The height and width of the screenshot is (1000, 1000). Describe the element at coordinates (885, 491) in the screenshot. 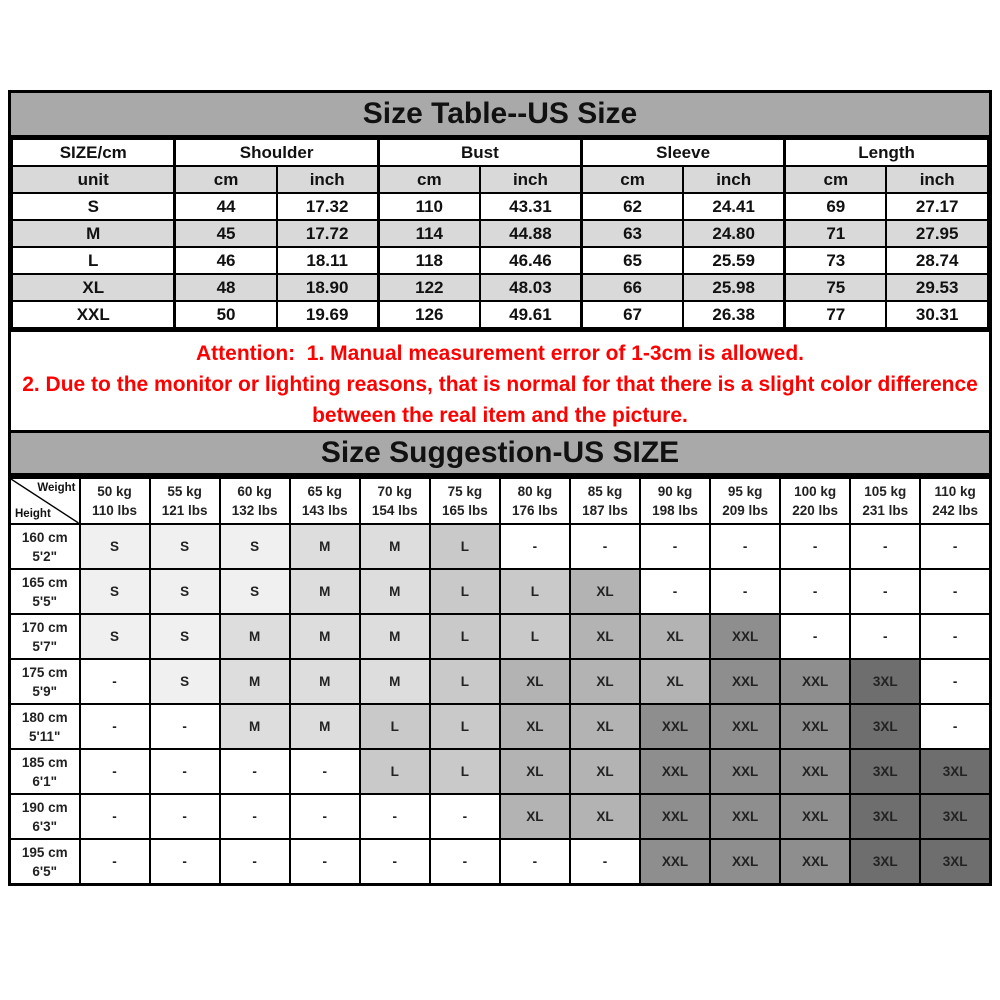

I see `weight-kg: 105 kg` at that location.